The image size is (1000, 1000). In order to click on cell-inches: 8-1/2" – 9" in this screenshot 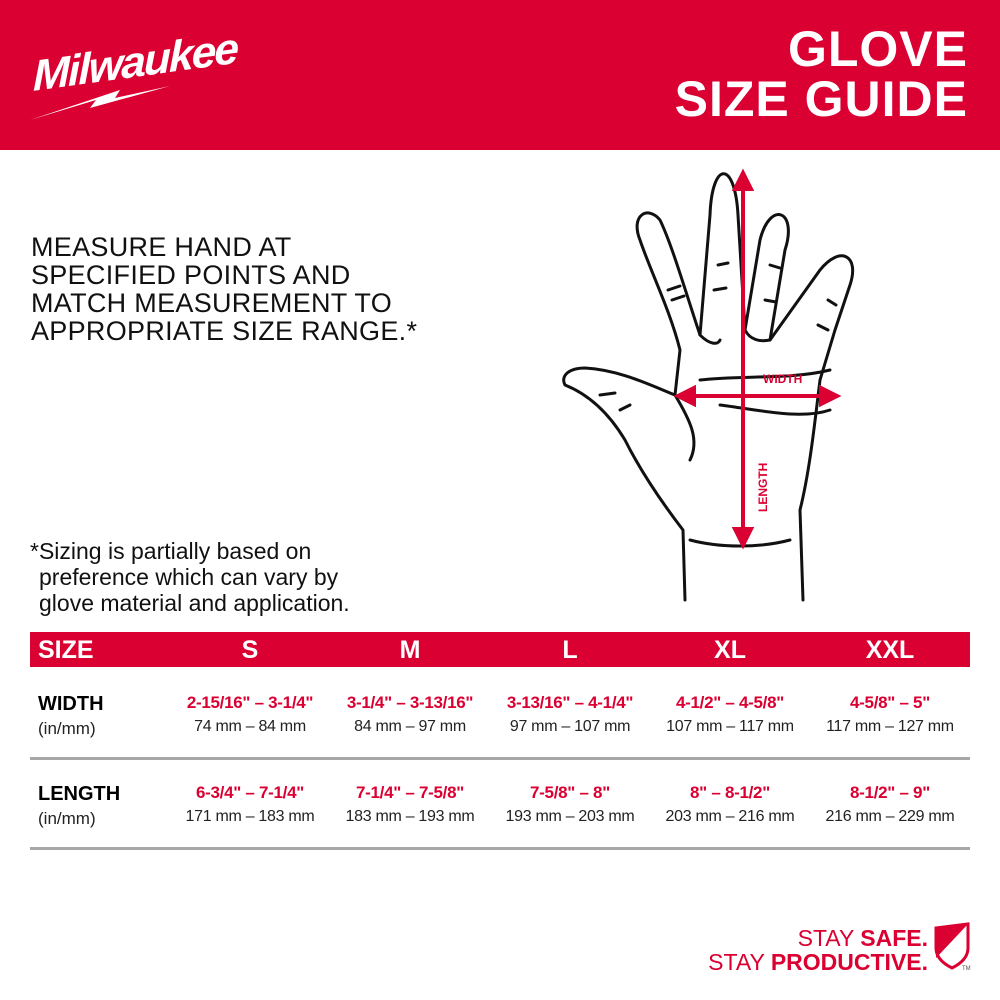, I will do `click(890, 792)`.